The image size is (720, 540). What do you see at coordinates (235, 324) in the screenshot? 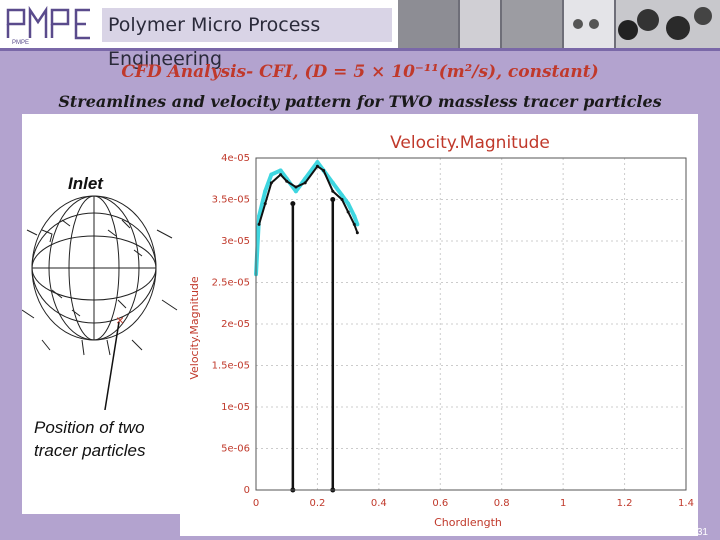
I see `y-tick-label: 2e-05` at bounding box center [235, 324].